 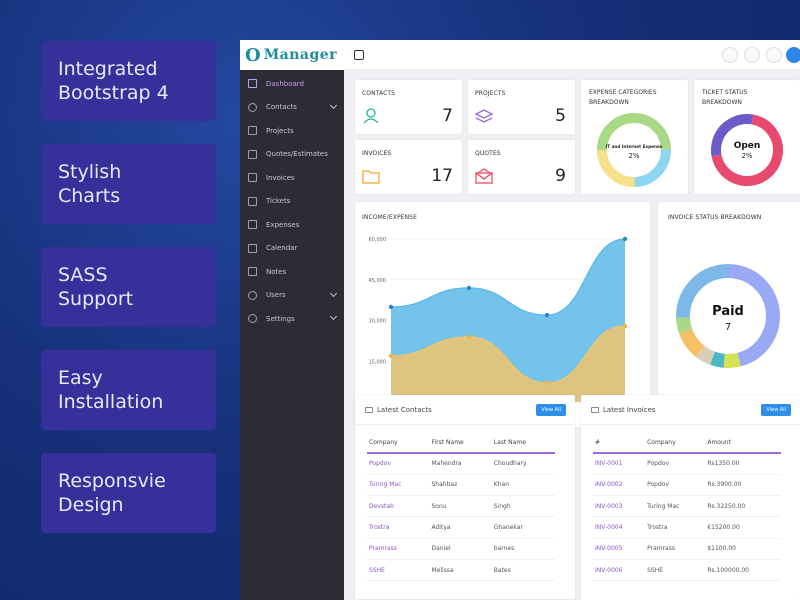 I want to click on apps-icon, so click(x=774, y=55).